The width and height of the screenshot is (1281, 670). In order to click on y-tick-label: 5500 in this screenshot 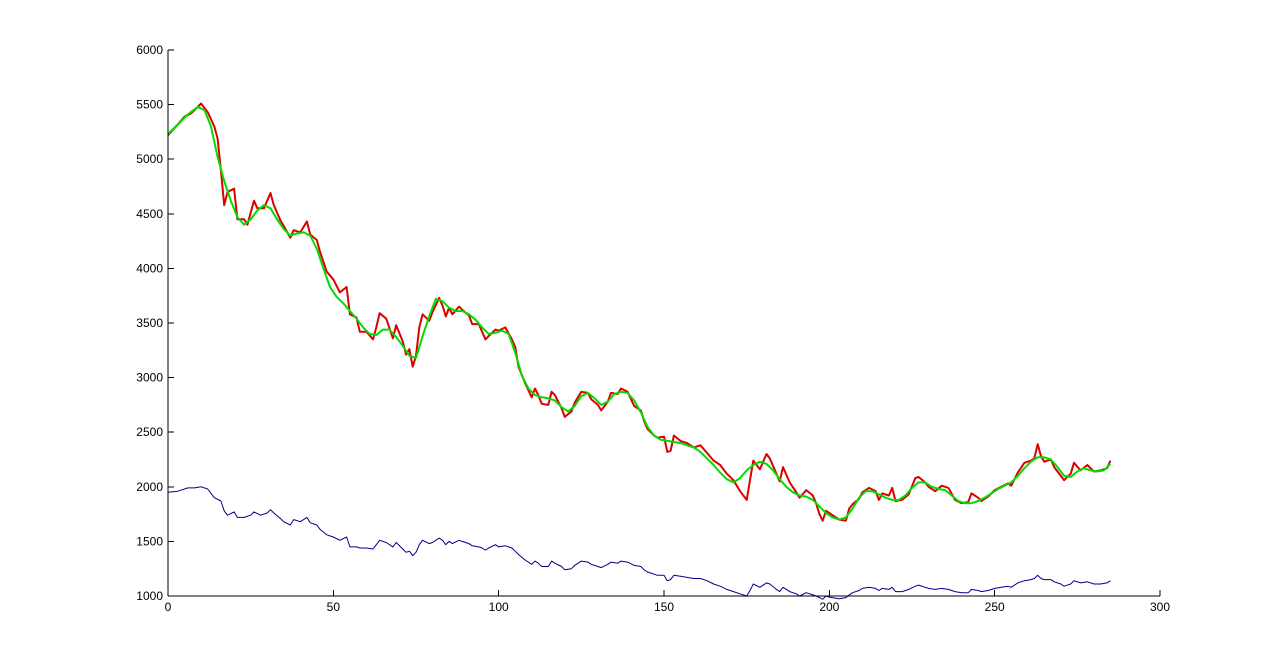, I will do `click(149, 105)`.